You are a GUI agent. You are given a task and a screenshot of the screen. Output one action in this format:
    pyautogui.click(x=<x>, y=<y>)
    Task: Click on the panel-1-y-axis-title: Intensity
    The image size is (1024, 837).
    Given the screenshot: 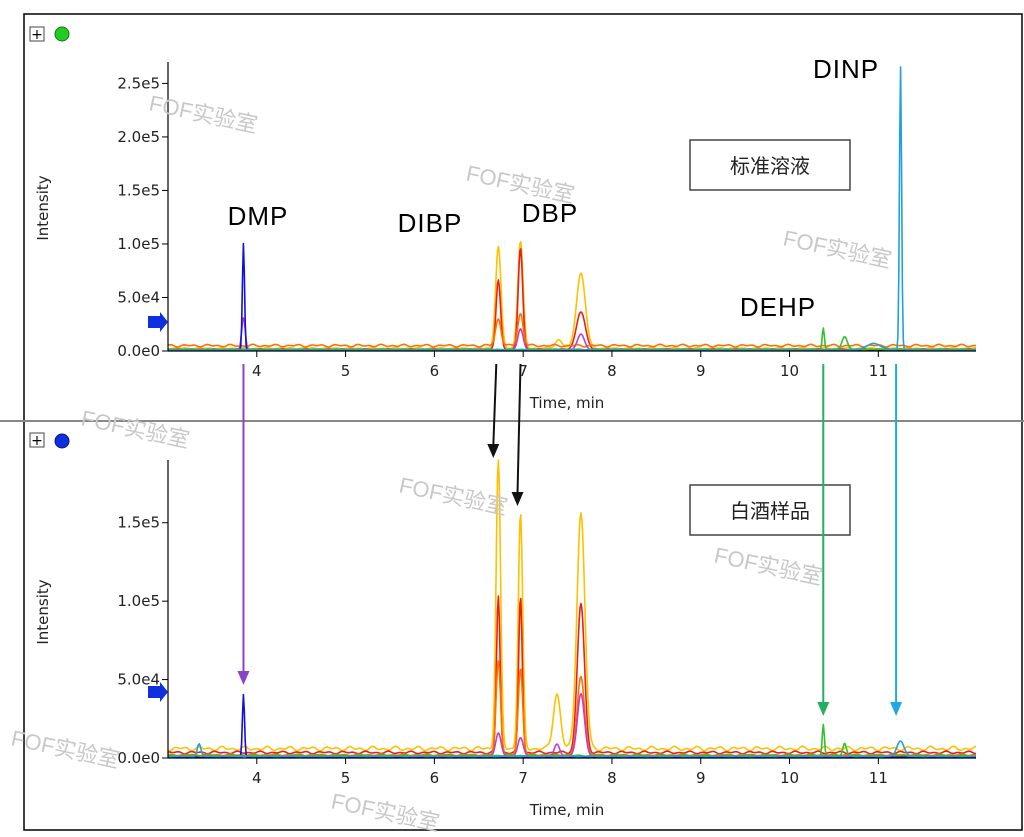 What is the action you would take?
    pyautogui.click(x=43, y=207)
    